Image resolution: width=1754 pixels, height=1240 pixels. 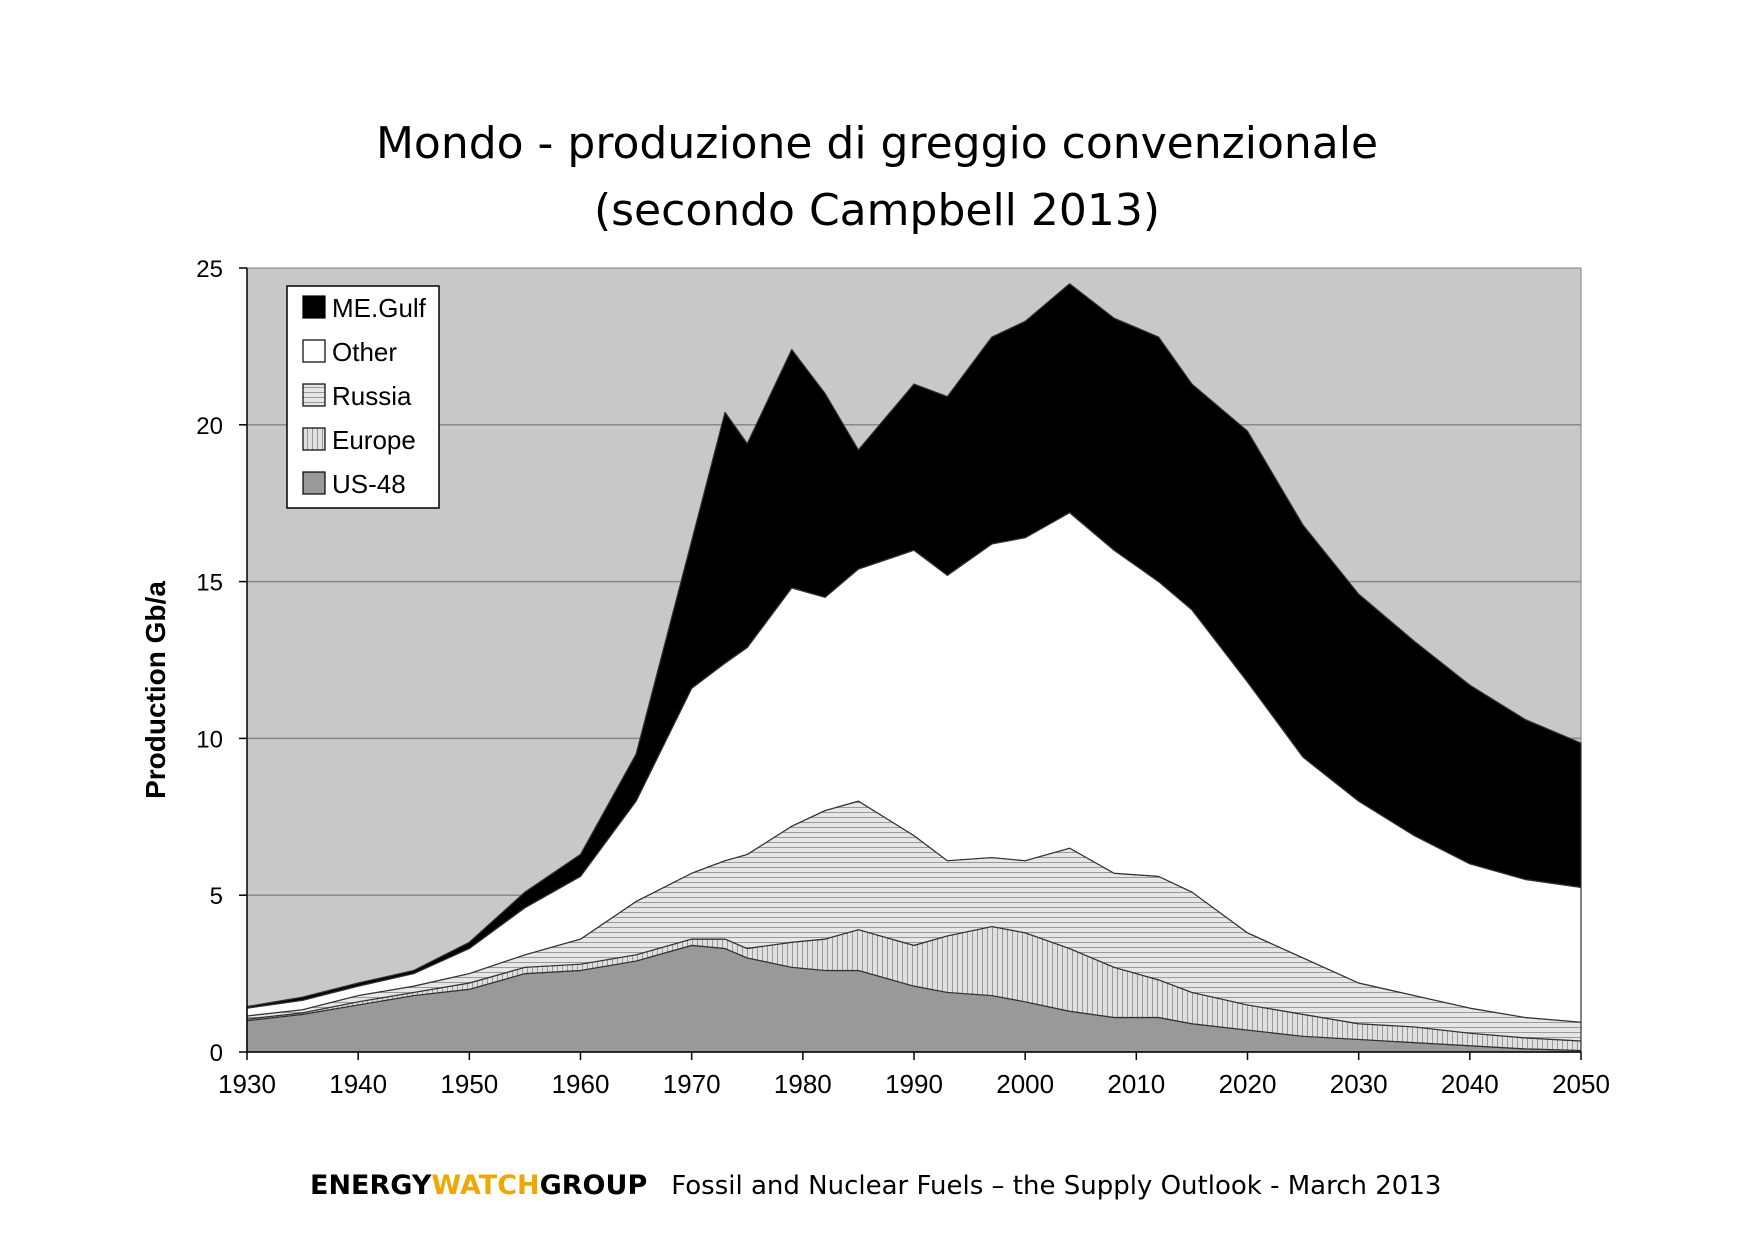 I want to click on x-tick-label: 1950, so click(x=469, y=1084).